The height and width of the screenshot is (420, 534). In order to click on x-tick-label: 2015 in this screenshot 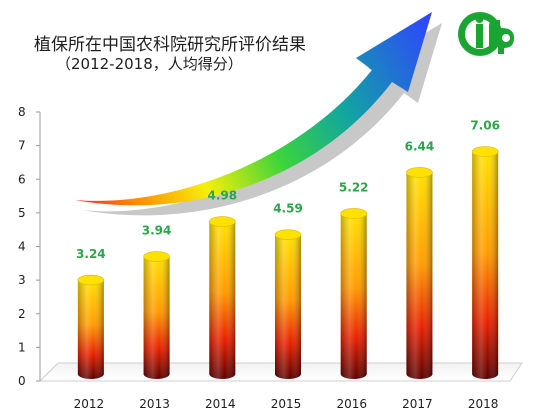, I will do `click(286, 404)`.